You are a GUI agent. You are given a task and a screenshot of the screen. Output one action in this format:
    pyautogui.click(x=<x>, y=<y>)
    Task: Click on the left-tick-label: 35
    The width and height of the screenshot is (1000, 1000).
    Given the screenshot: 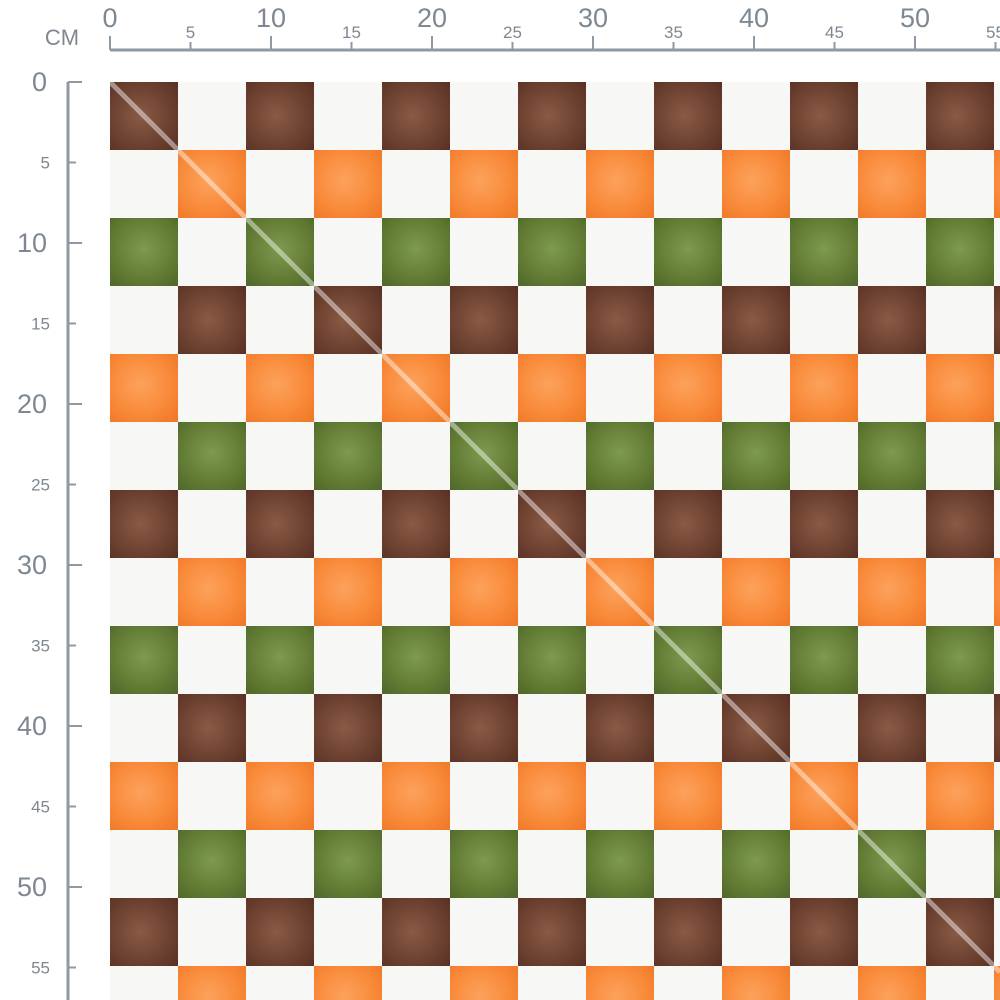 What is the action you would take?
    pyautogui.click(x=40, y=646)
    